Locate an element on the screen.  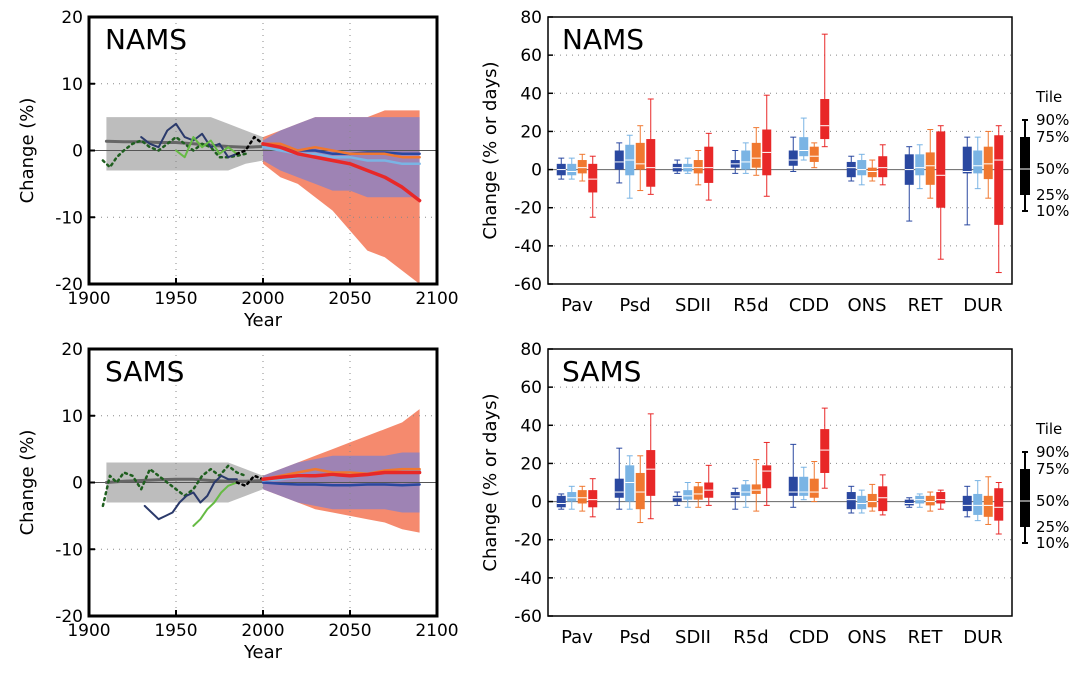
y-tick-label: -20 is located at coordinates (69, 285).